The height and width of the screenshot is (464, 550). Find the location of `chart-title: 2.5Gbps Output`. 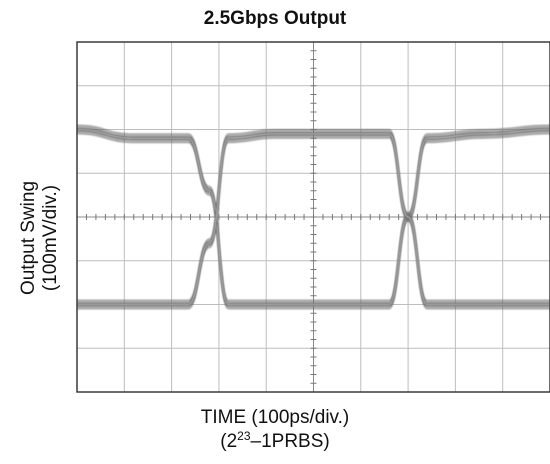

chart-title: 2.5Gbps Output is located at coordinates (275, 18).